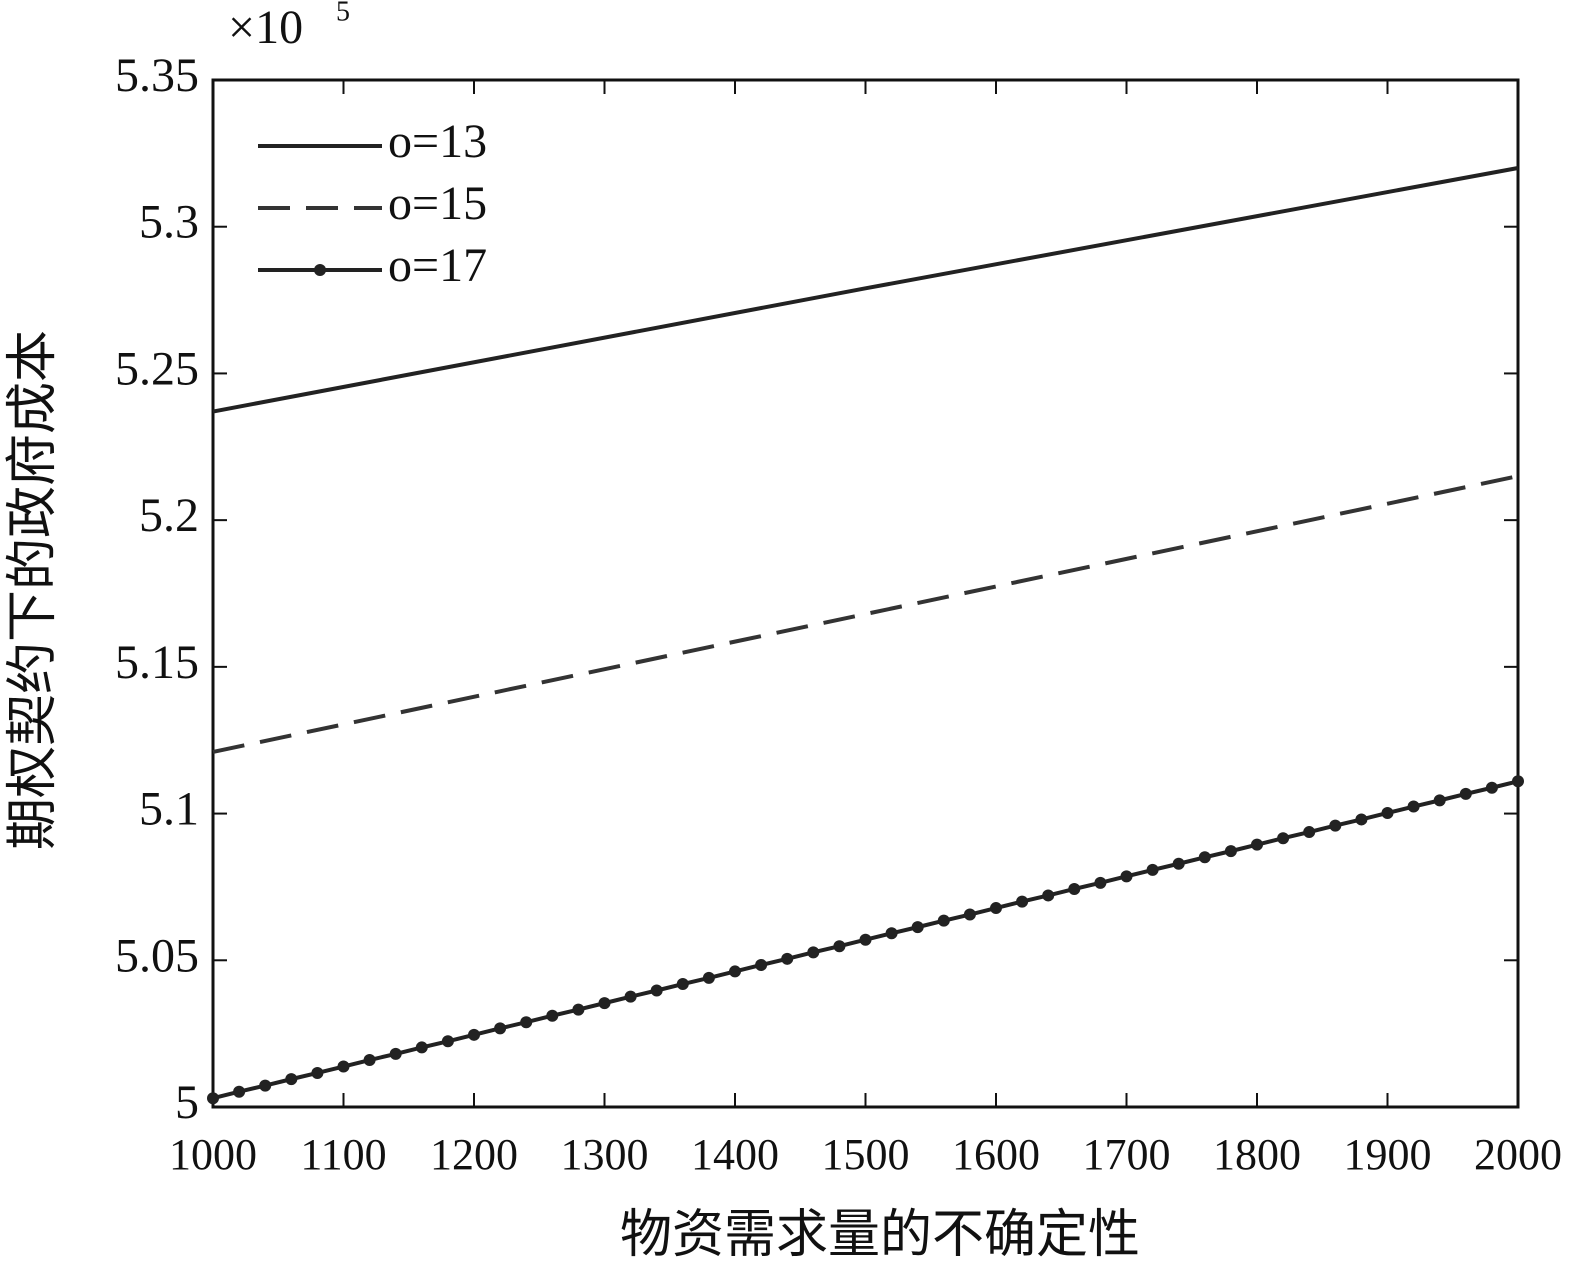 The height and width of the screenshot is (1280, 1583). Describe the element at coordinates (437, 203) in the screenshot. I see `legend-label: o=15` at that location.